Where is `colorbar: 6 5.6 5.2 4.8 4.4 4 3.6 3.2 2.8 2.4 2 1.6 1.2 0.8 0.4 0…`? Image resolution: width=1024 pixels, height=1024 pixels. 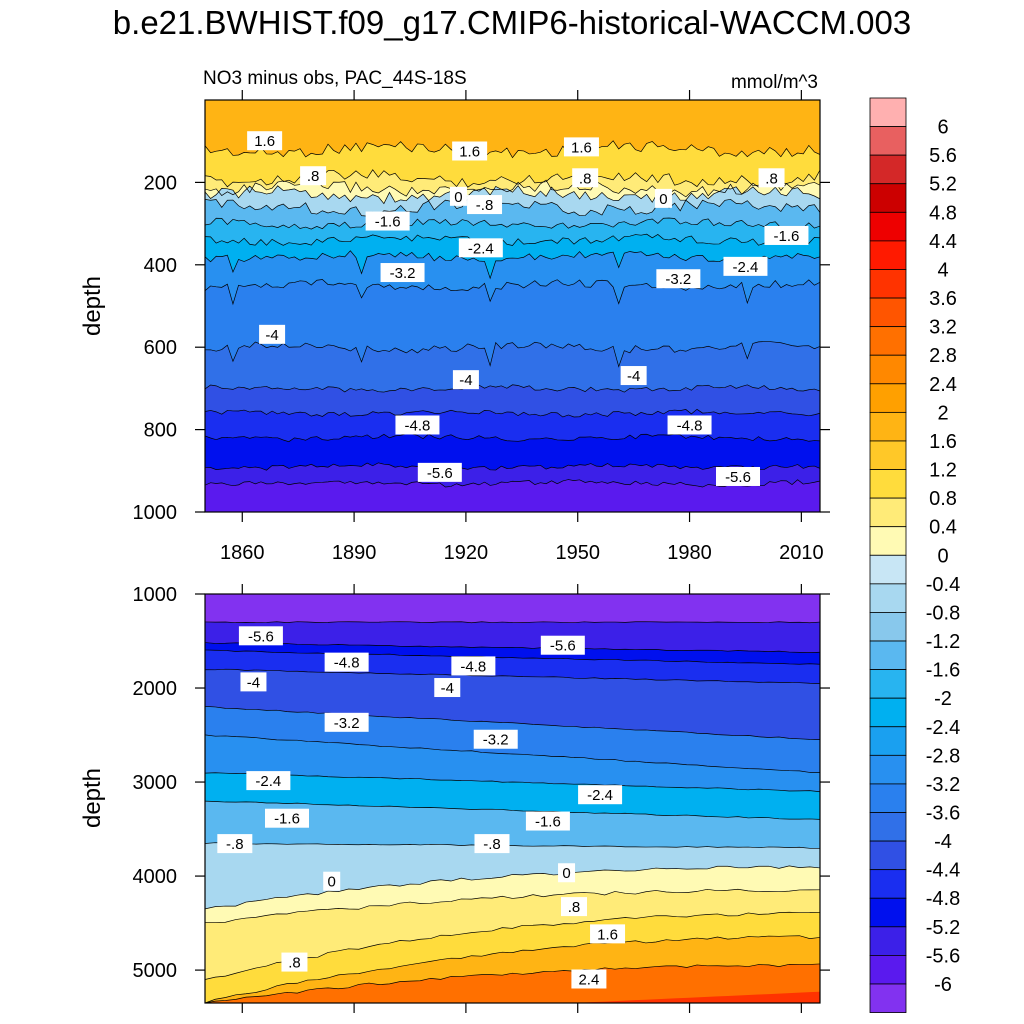 colorbar: 6 5.6 5.2 4.8 4.4 4 3.6 3.2 2.8 2.4 2 1.6 1.2 0.8 0.4 0… is located at coordinates (914, 555).